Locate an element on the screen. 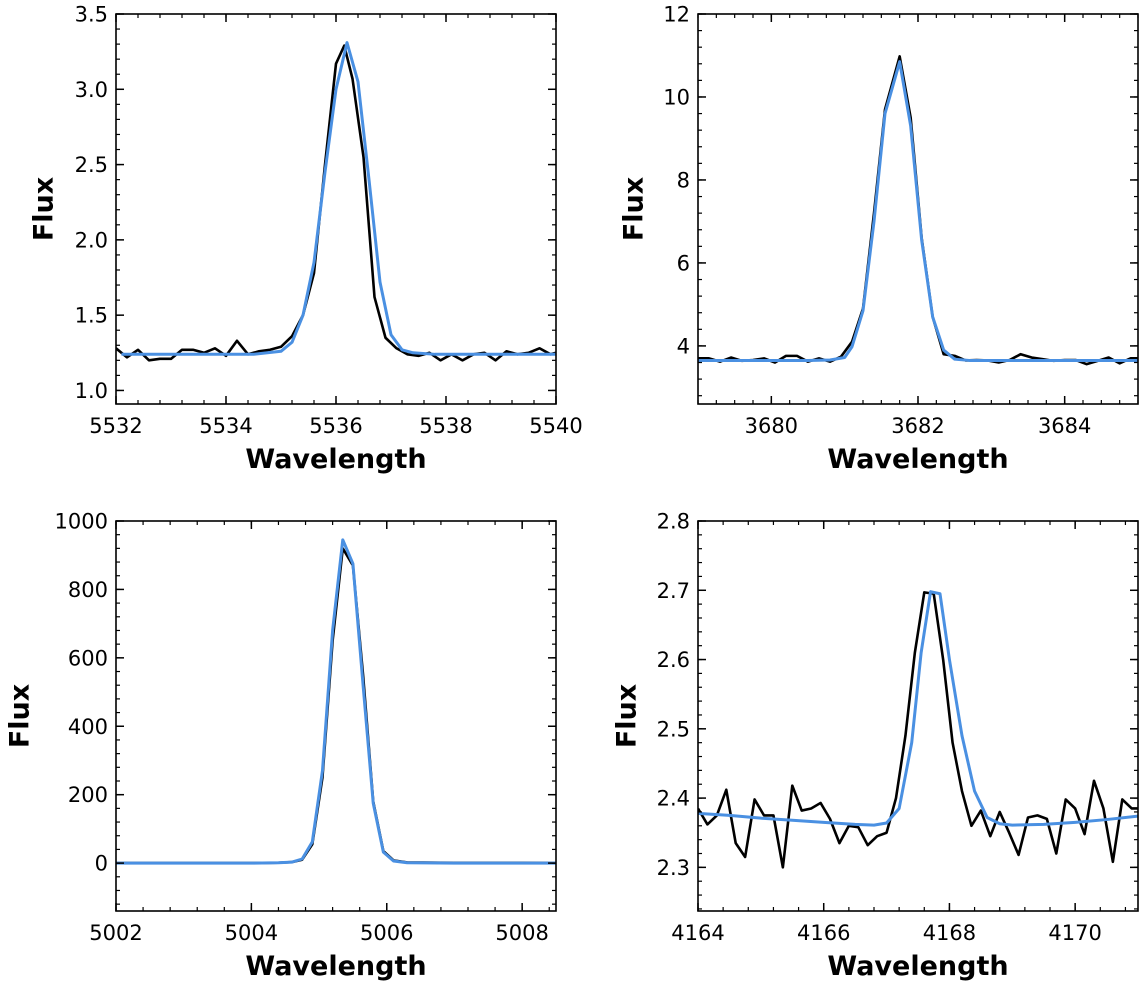 Image resolution: width=1143 pixels, height=989 pixels. y-tick-label: 600 is located at coordinates (88, 658).